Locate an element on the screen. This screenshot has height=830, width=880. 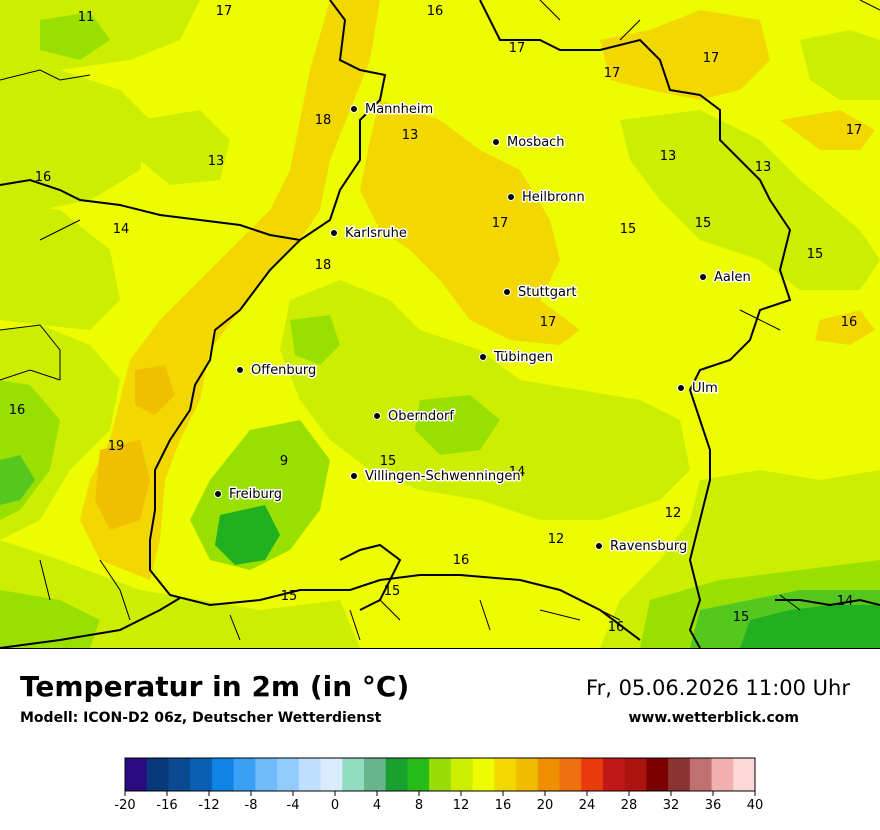
city-label-ravensburg: Ravensburg is located at coordinates (648, 546).